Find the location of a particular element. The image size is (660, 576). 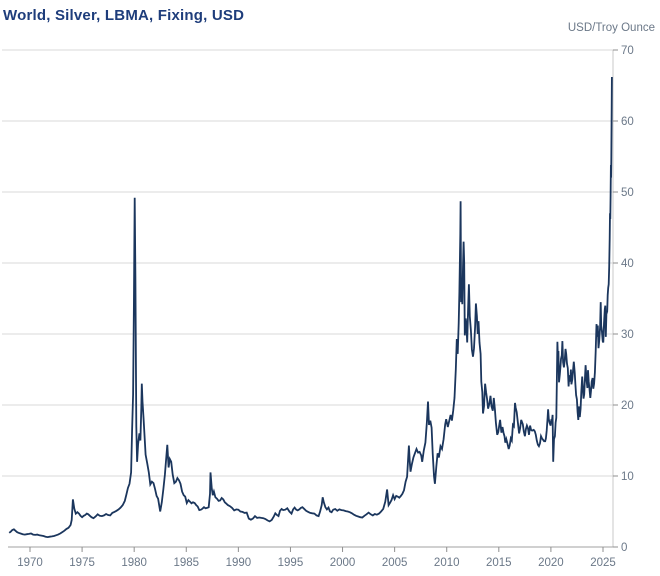

y-tick-label: 10 is located at coordinates (627, 477).